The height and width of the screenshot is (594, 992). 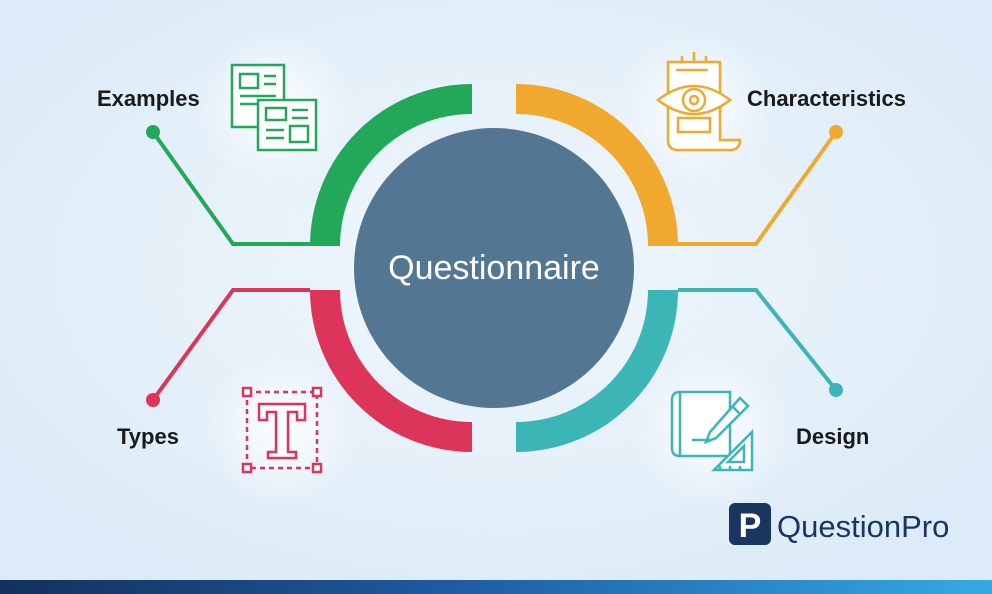 What do you see at coordinates (832, 436) in the screenshot?
I see `label-design: Design` at bounding box center [832, 436].